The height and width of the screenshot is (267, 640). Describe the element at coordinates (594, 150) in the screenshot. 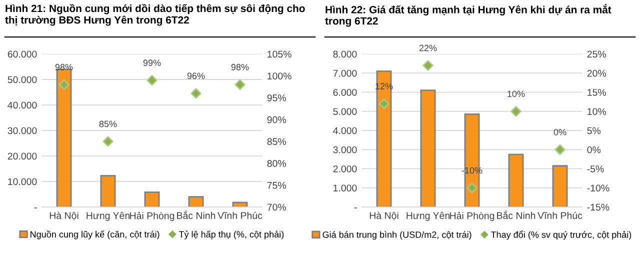

I see `y2-tick-label: 0%` at that location.